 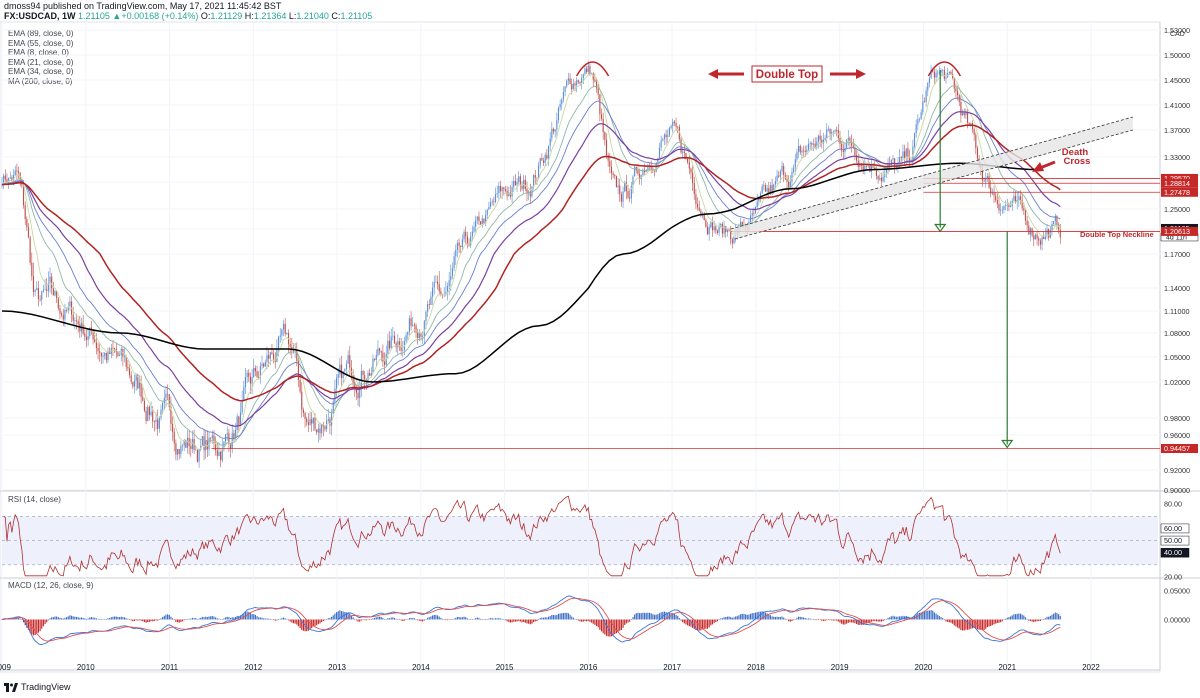 I want to click on tradingview-footer: TradingView, so click(x=37, y=687).